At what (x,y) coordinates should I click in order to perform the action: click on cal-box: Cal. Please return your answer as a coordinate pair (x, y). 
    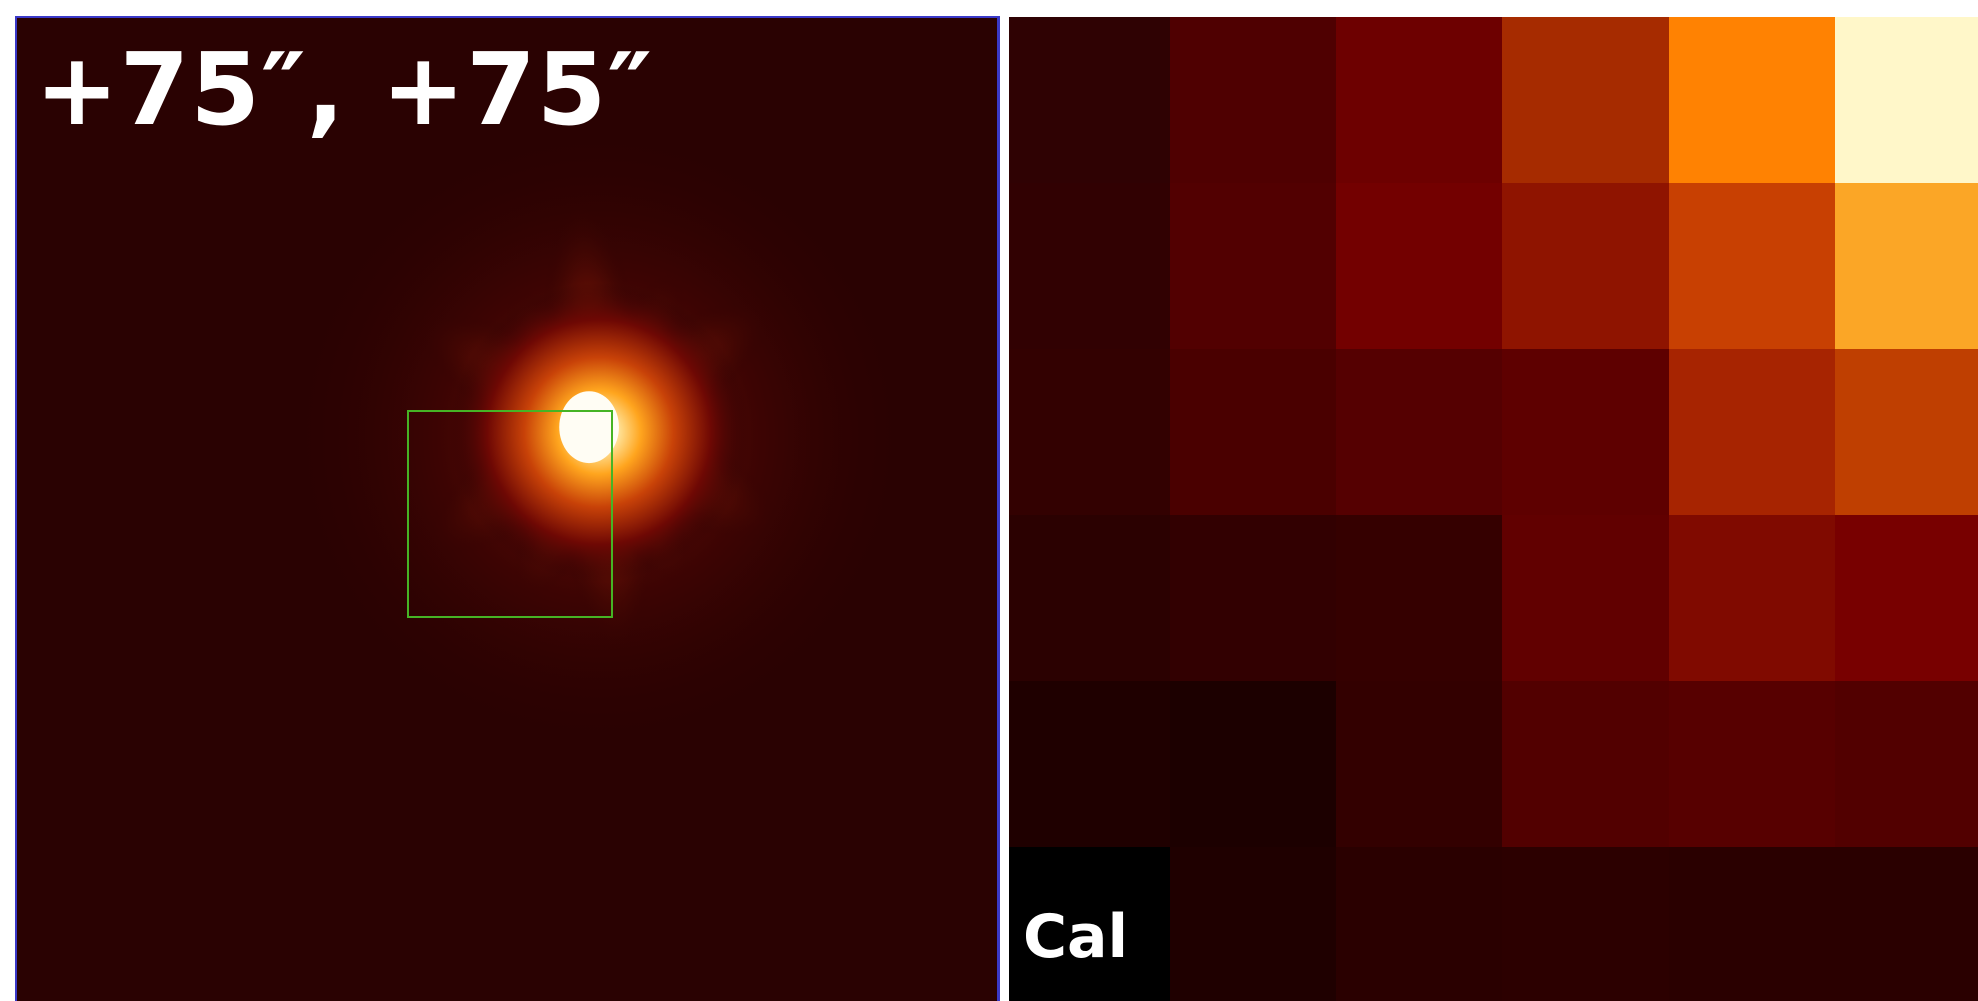
    Looking at the image, I should click on (1089, 924).